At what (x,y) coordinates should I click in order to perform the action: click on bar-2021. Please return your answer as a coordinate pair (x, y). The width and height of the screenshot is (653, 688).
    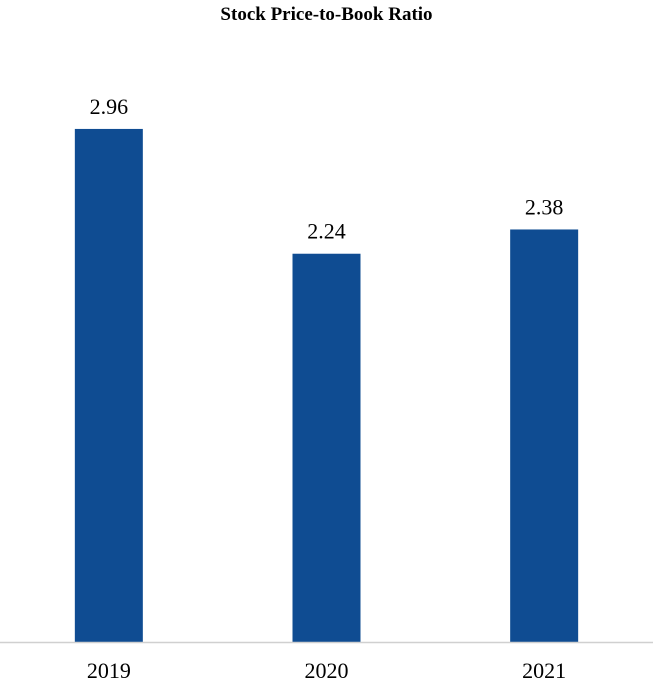
    Looking at the image, I should click on (544, 435).